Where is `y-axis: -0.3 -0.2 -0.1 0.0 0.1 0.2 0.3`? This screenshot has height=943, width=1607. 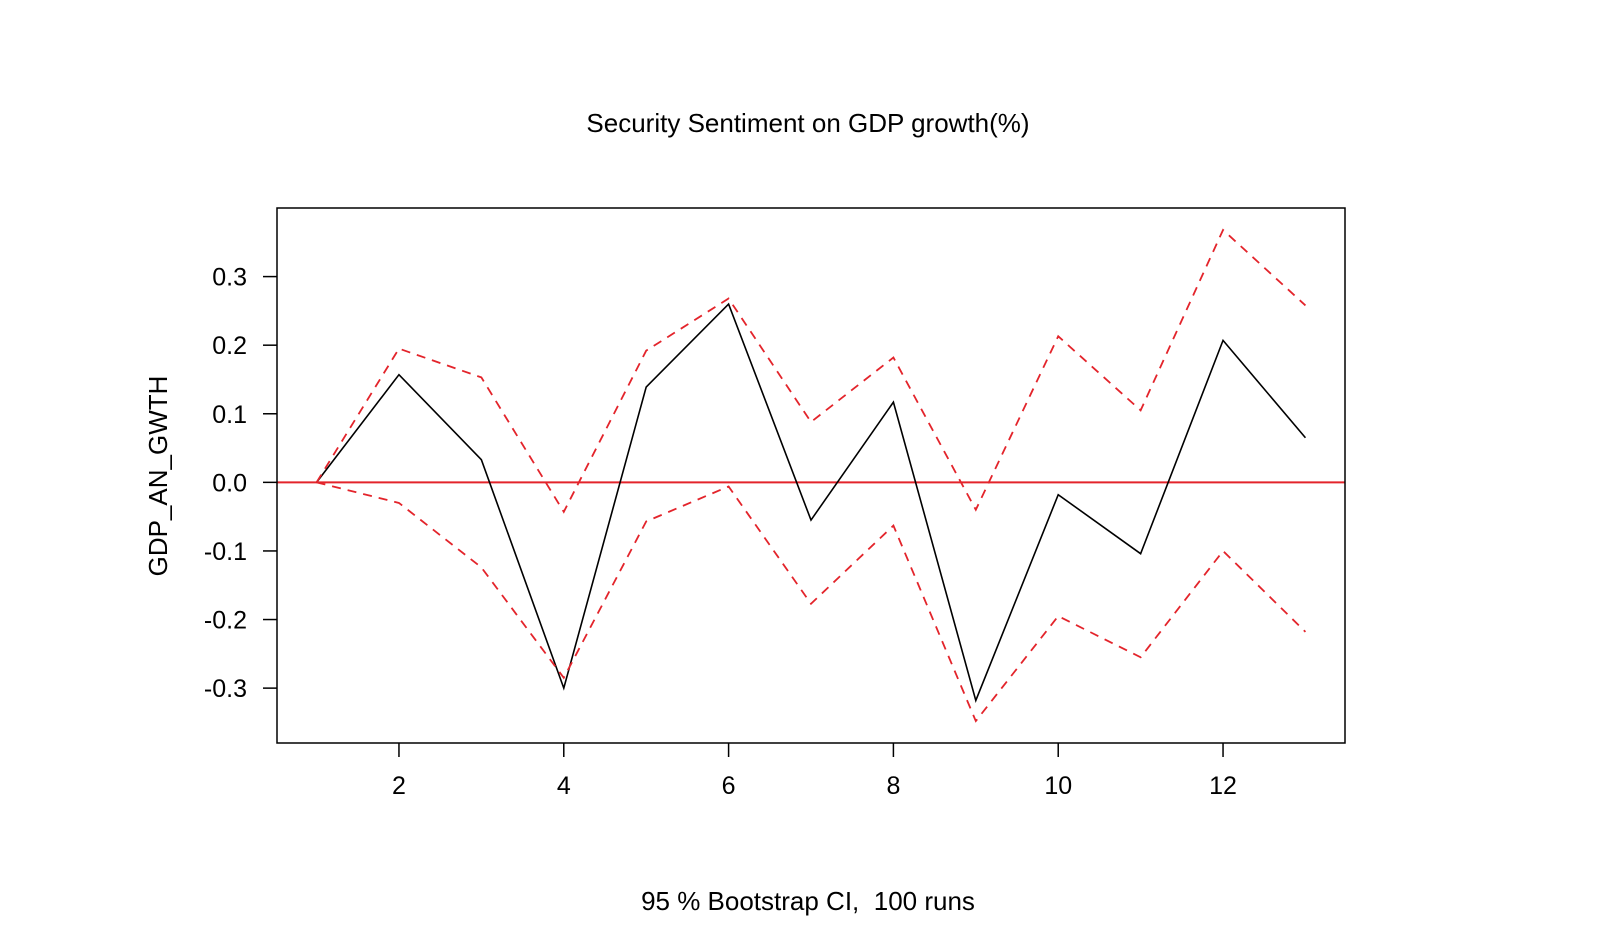
y-axis: -0.3 -0.2 -0.1 0.0 0.1 0.2 0.3 is located at coordinates (240, 483).